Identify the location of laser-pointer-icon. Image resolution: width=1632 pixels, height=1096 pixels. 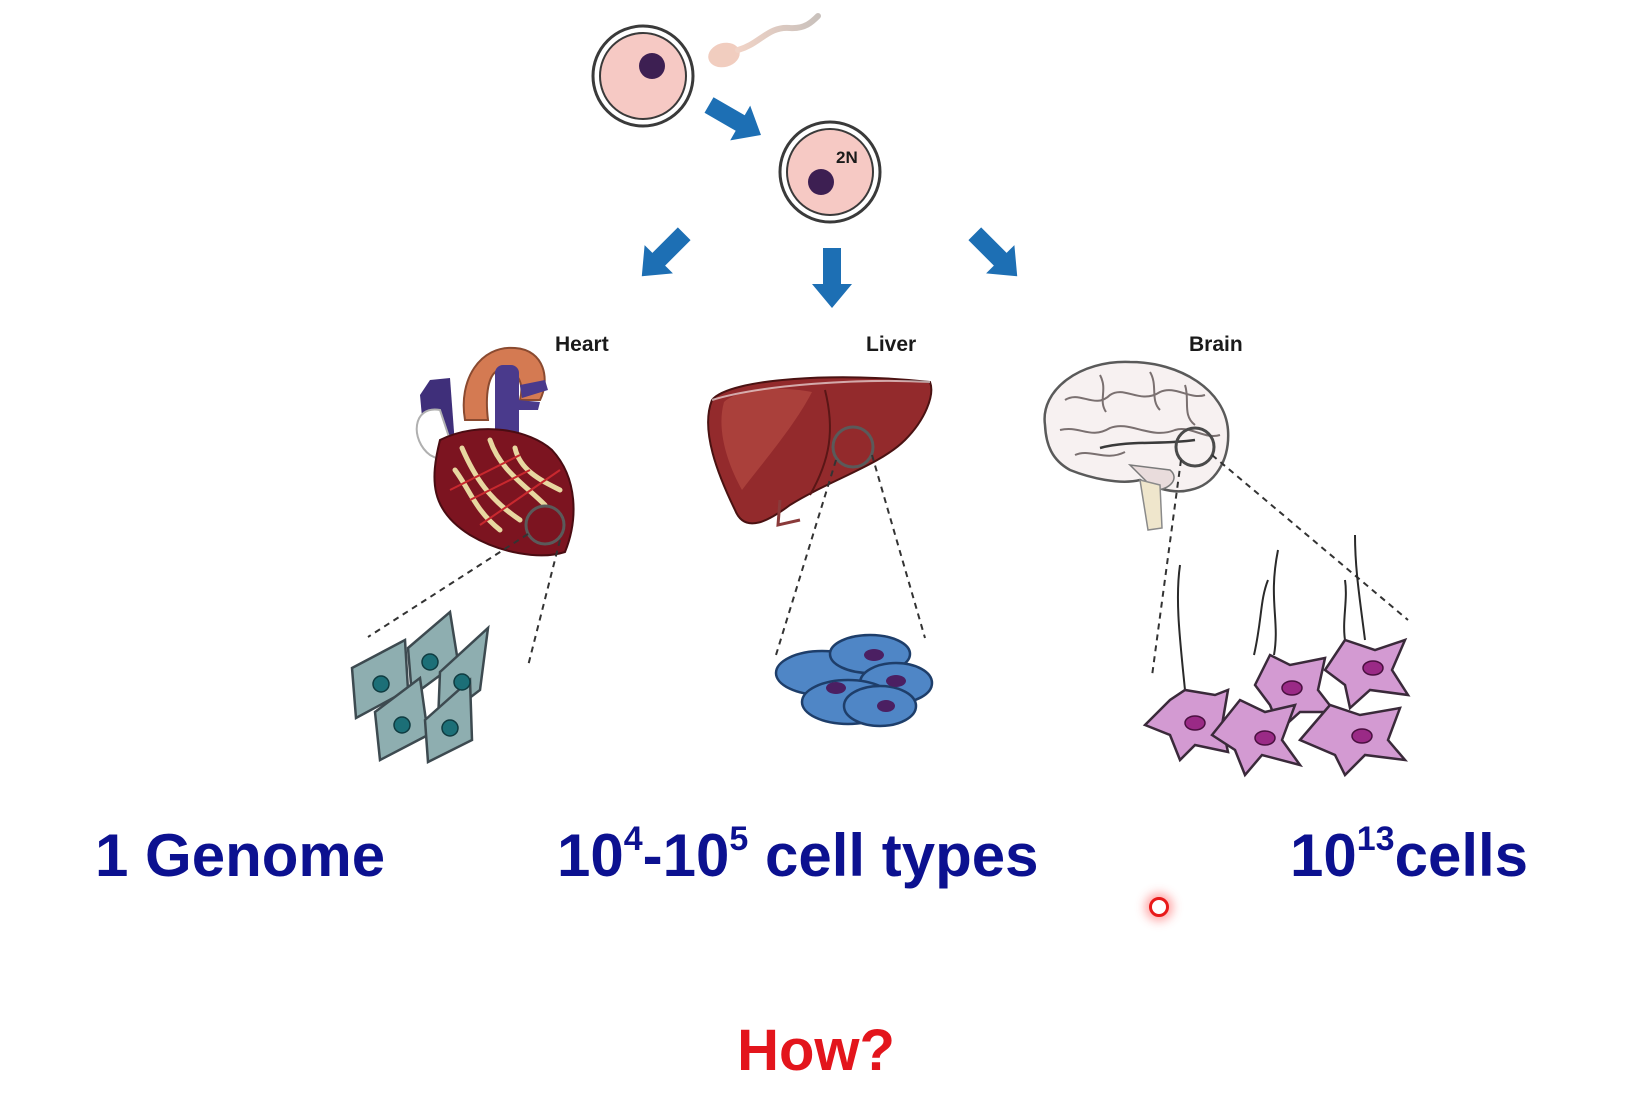
(1159, 907).